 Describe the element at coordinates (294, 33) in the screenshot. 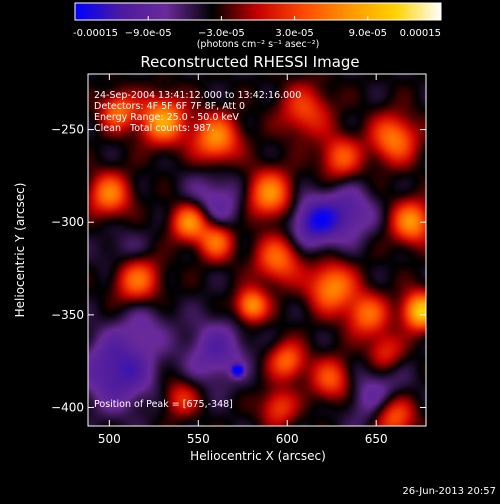

I see `colorbar-tick-label: 3.0e-05` at that location.